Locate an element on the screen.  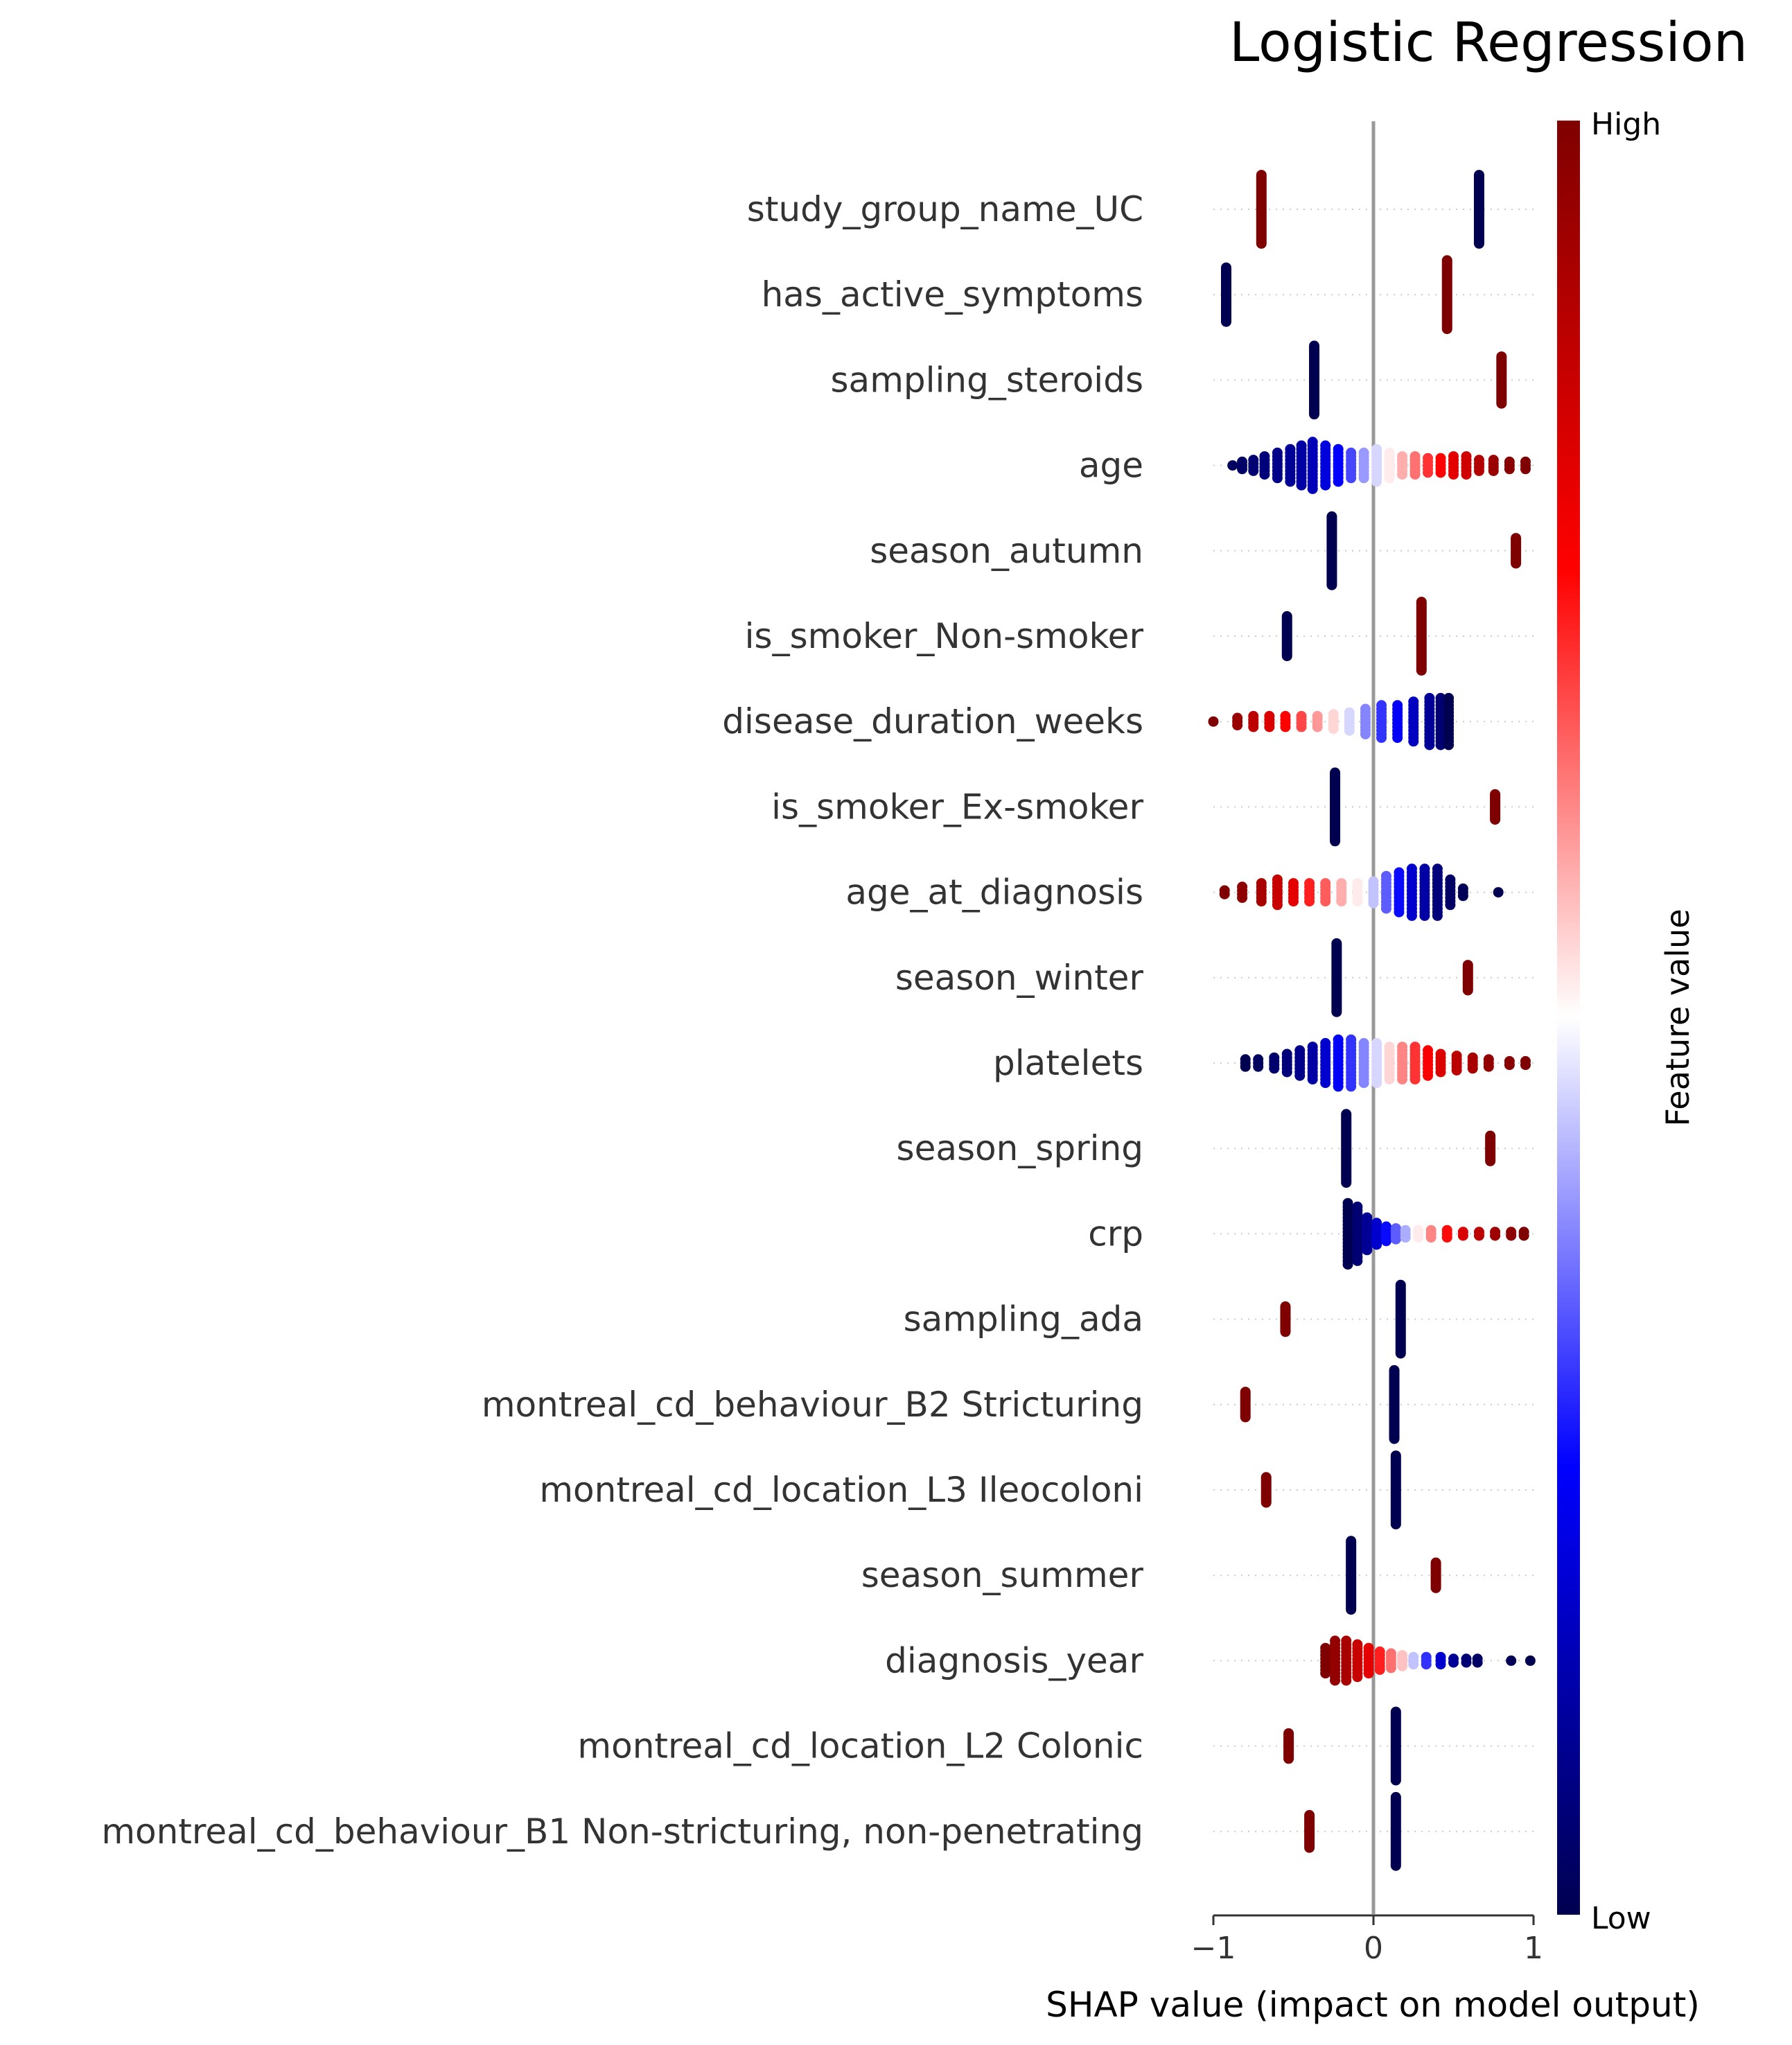
x-tick-label: 0 is located at coordinates (1374, 1949).